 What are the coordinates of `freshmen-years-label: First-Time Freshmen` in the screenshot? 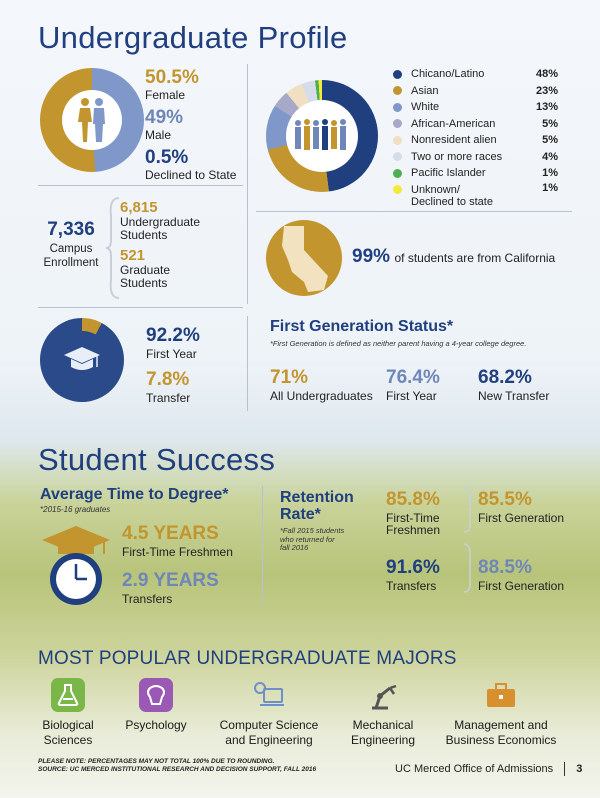 It's located at (177, 552).